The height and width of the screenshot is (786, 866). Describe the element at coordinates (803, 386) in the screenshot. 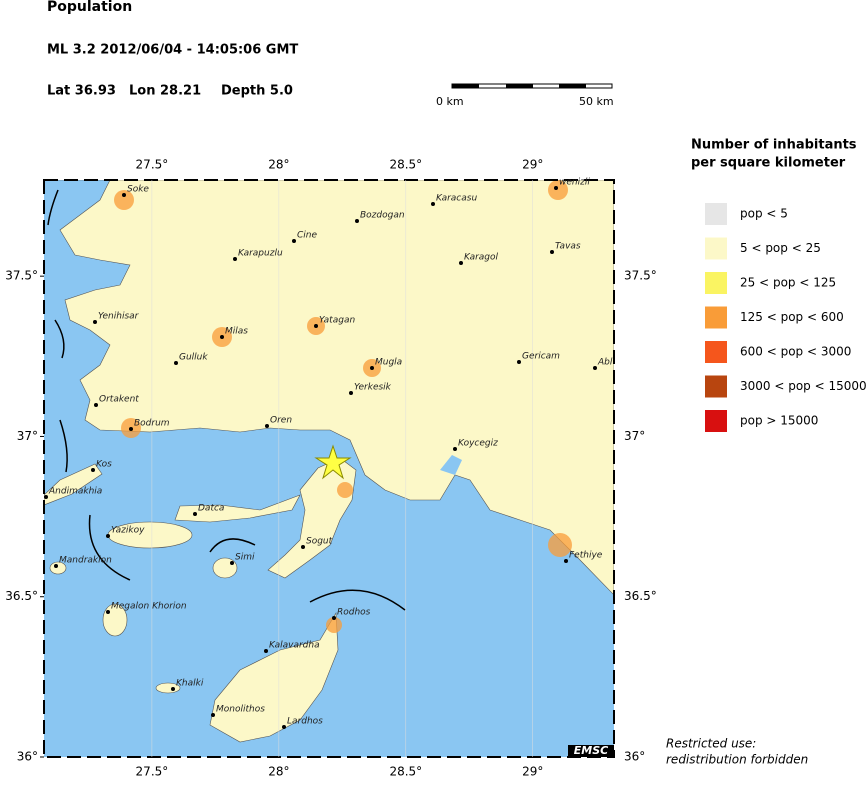

I see `legend-label: 3000 < pop < 15000` at that location.